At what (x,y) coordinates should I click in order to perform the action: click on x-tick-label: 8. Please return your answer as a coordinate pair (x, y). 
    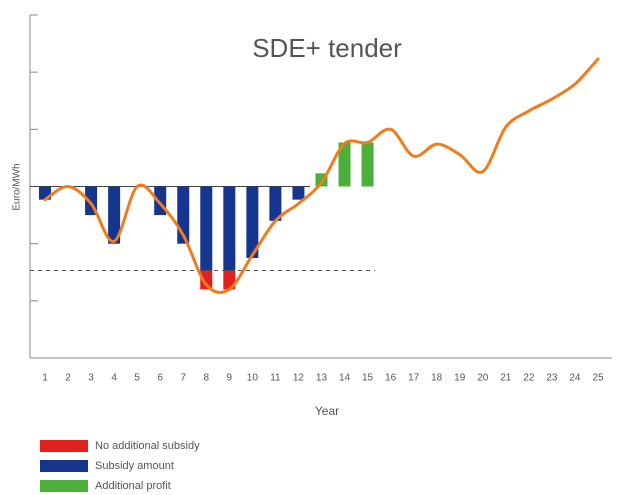
    Looking at the image, I should click on (206, 378).